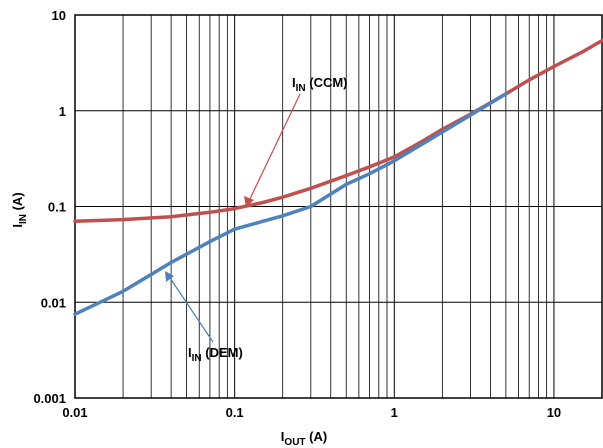  Describe the element at coordinates (169, 276) in the screenshot. I see `dem-arrowhead` at that location.